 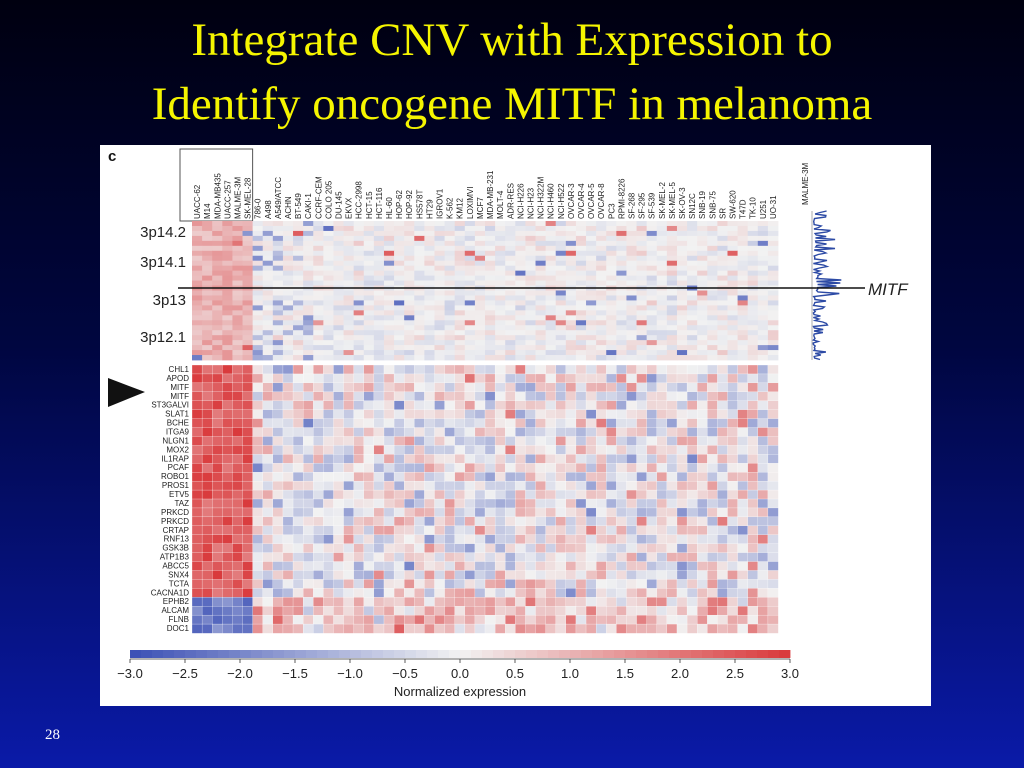 What do you see at coordinates (175, 548) in the screenshot?
I see `gene-label: GSK3B` at bounding box center [175, 548].